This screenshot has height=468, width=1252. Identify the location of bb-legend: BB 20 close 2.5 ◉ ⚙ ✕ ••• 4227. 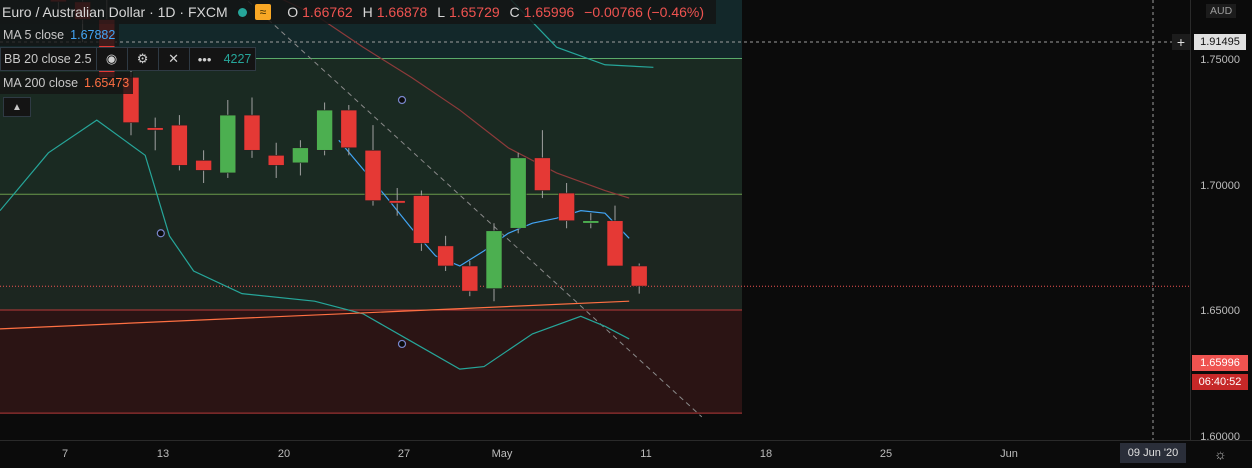
(128, 59).